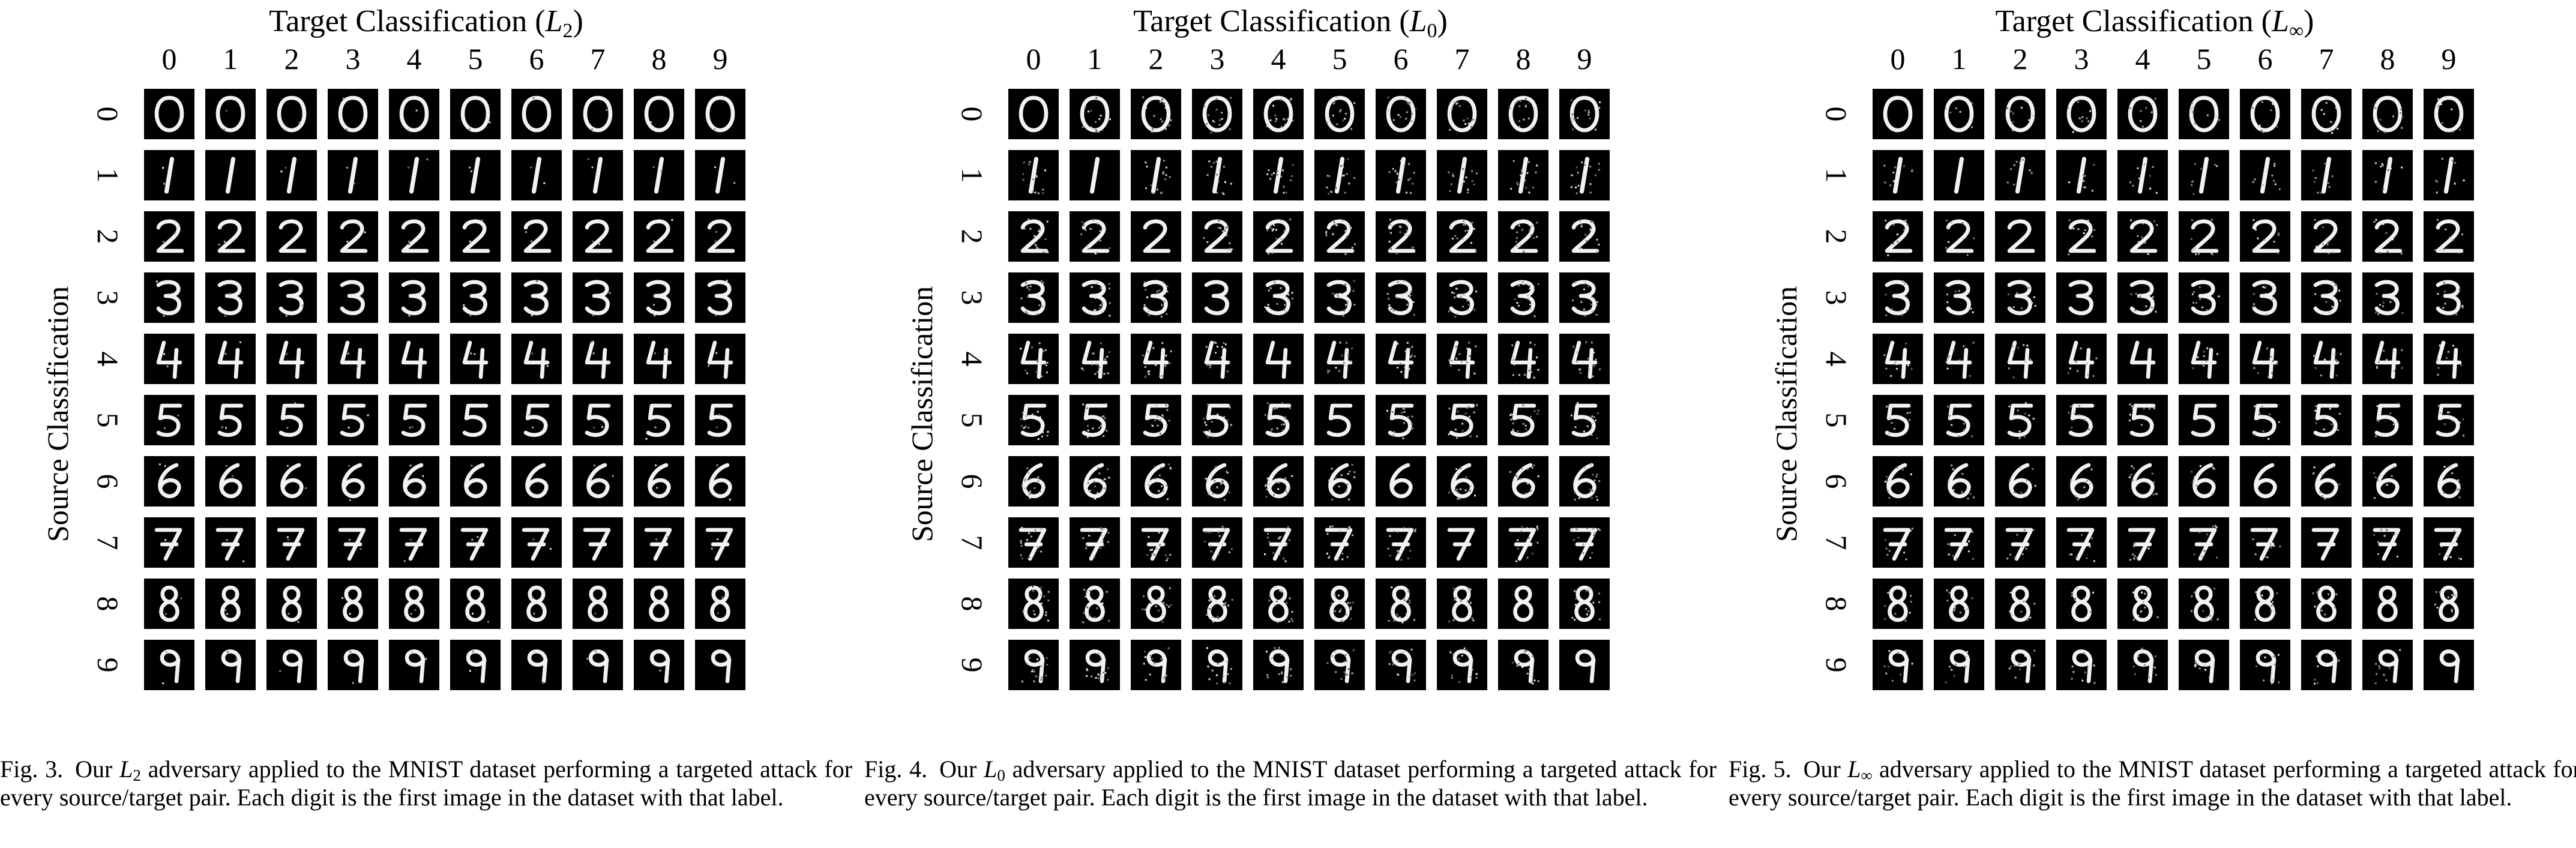 This screenshot has height=848, width=2576. What do you see at coordinates (1836, 237) in the screenshot?
I see `row-tick-label: 2` at bounding box center [1836, 237].